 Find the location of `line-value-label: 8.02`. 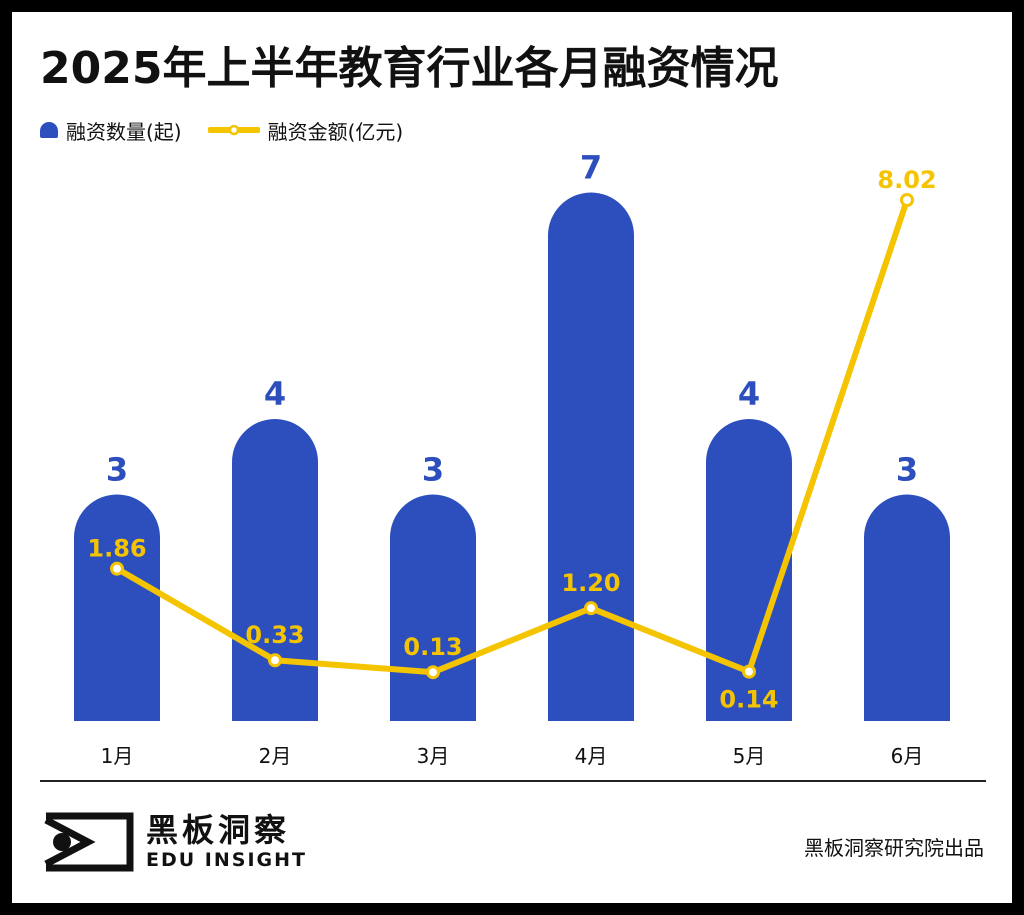

line-value-label: 8.02 is located at coordinates (906, 180).